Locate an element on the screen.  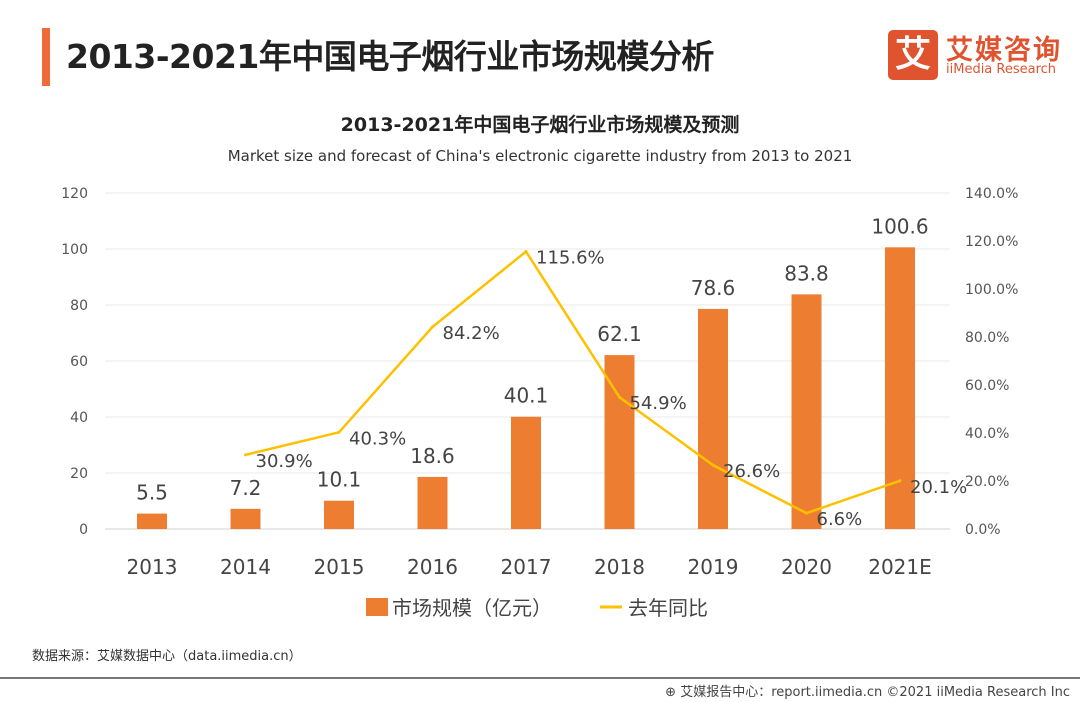
legend-line-label: 去年同比 is located at coordinates (668, 608).